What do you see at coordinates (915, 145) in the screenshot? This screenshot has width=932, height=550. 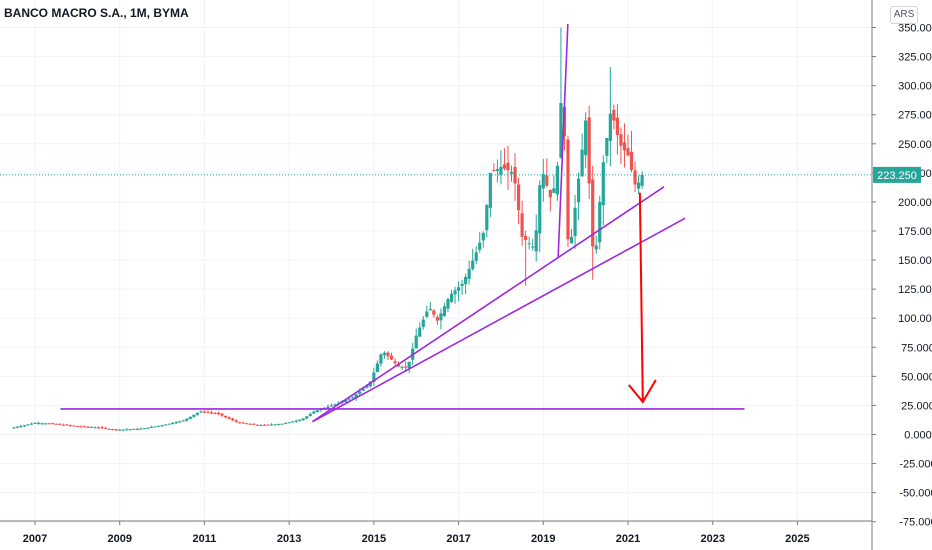 I see `y-tick-label: 250.000` at bounding box center [915, 145].